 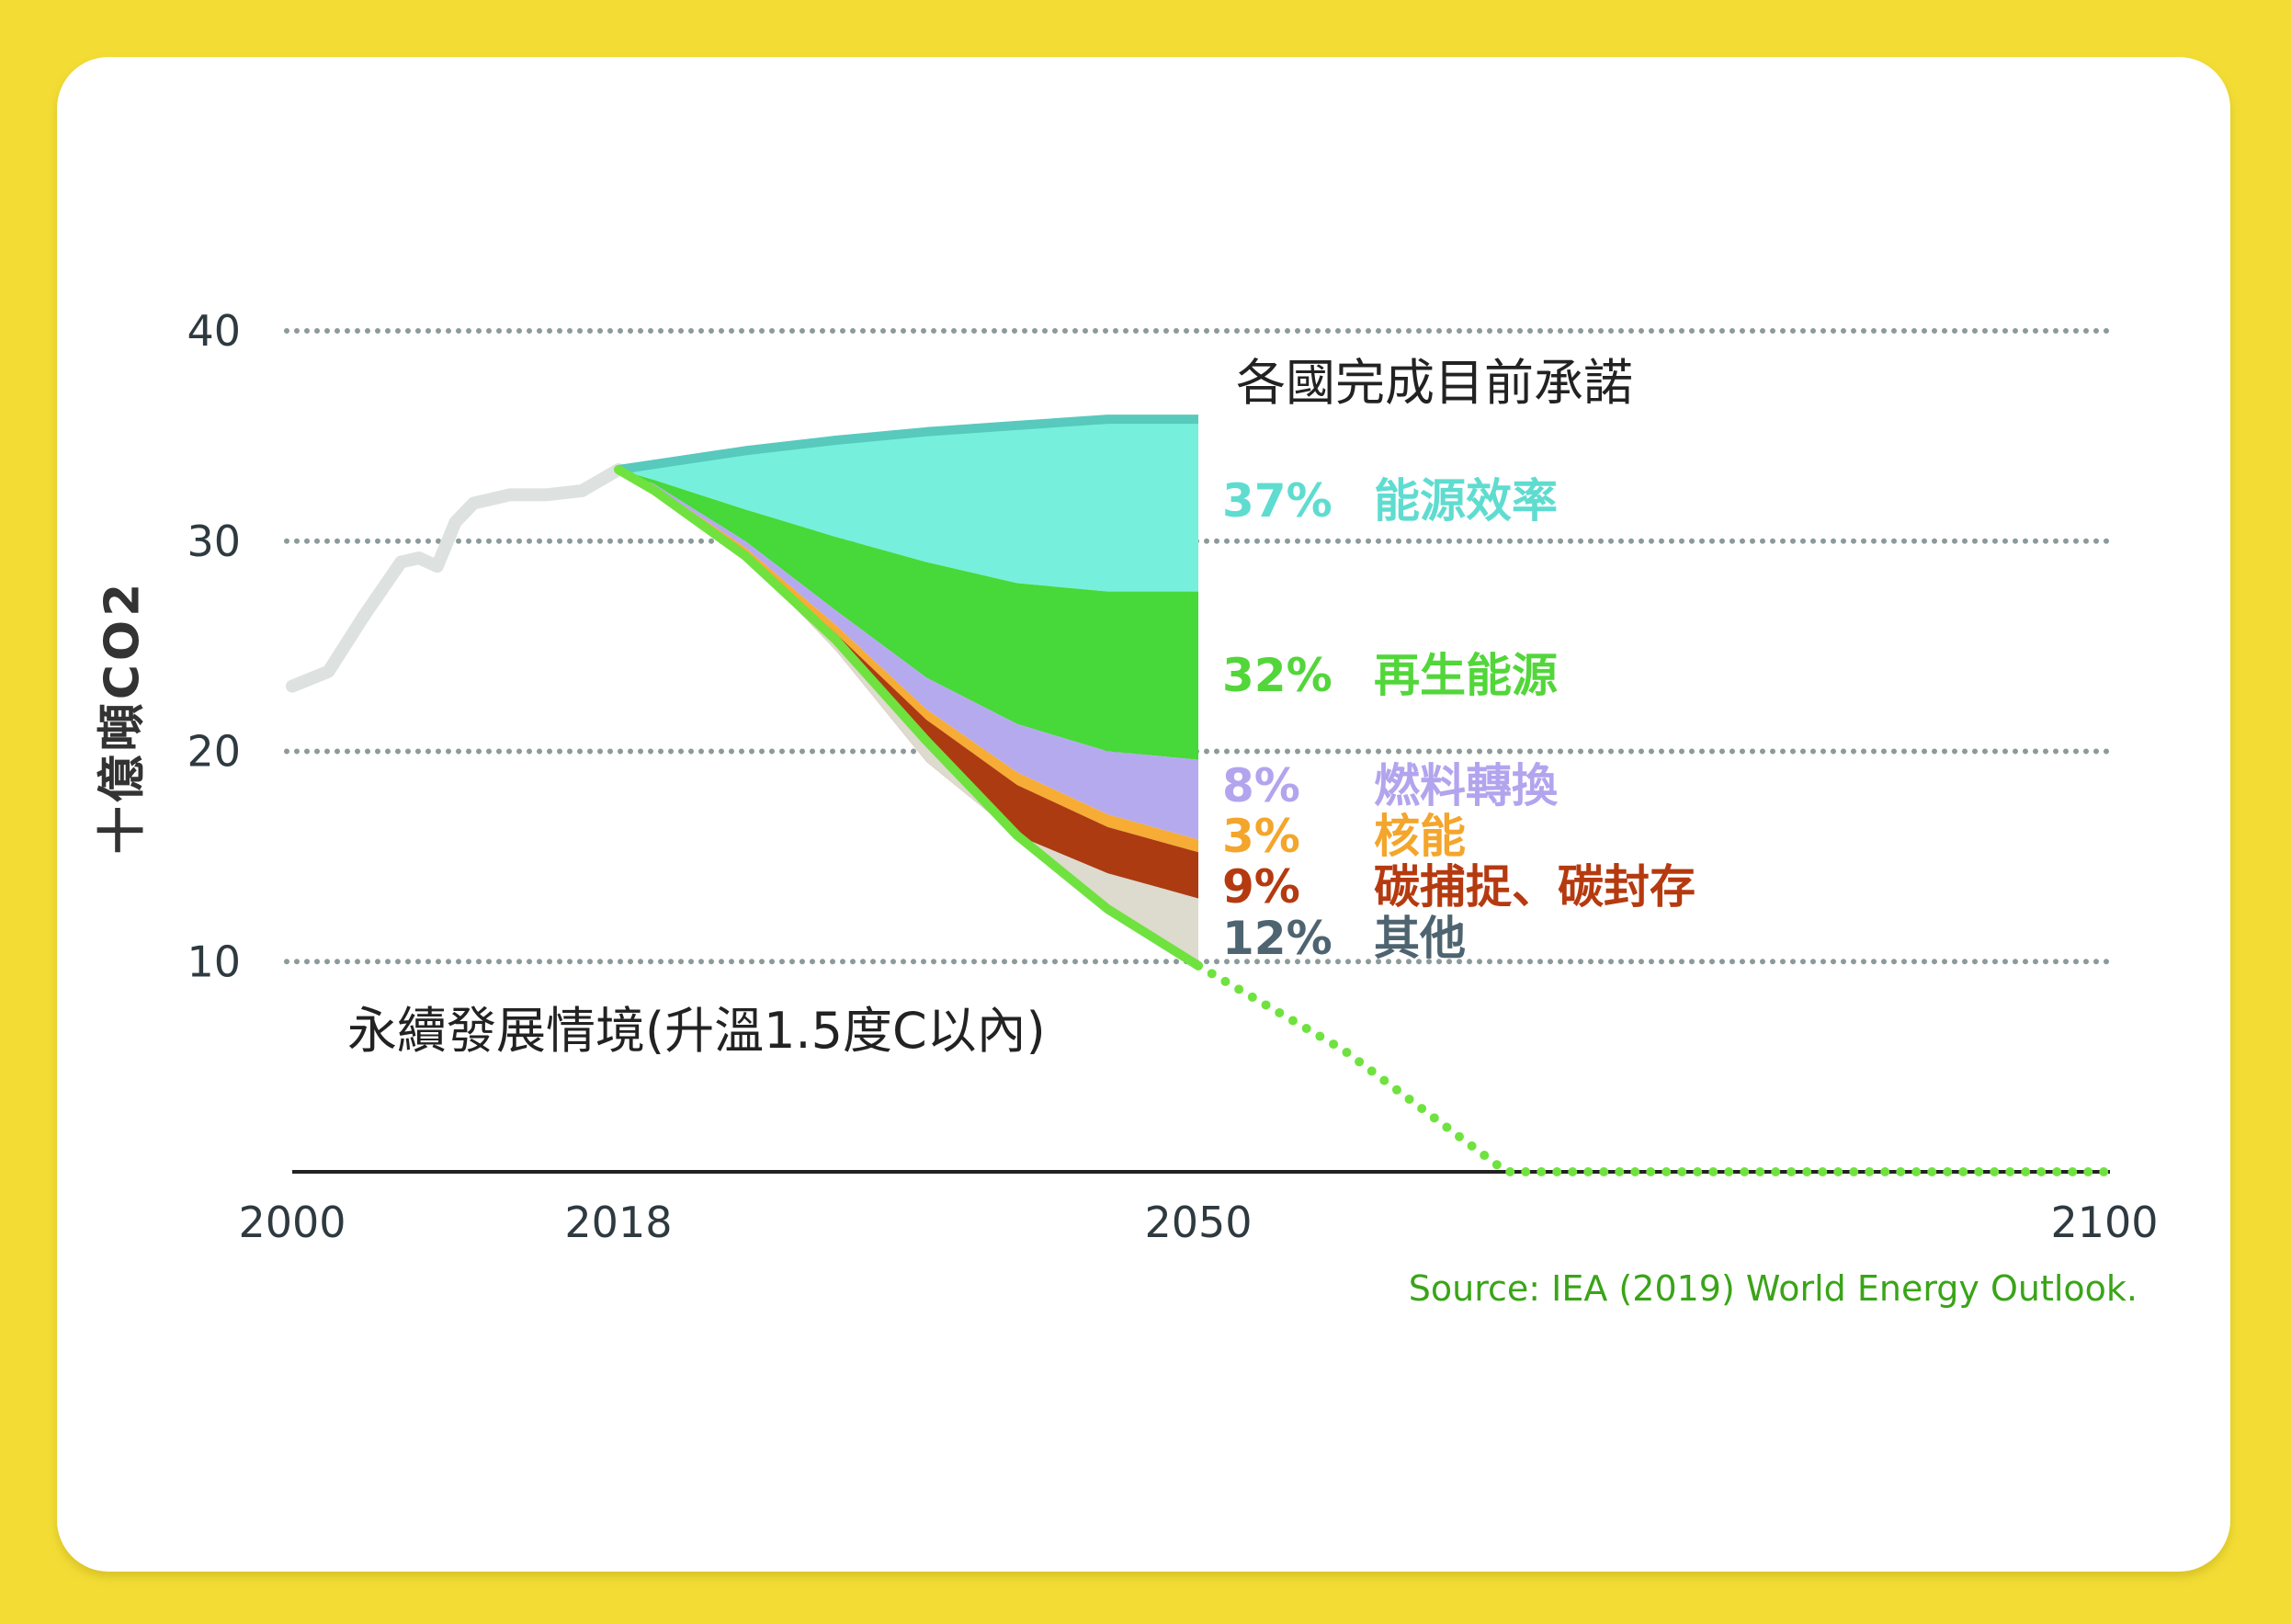 I want to click on wedge-percent-label: 37%, so click(x=1278, y=501).